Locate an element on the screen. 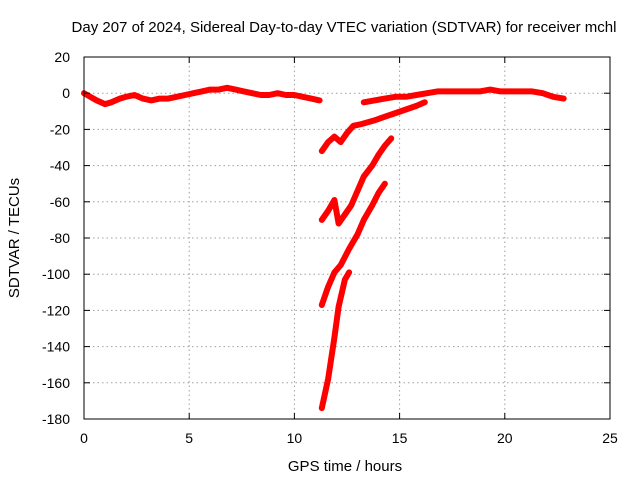 The width and height of the screenshot is (640, 480). y-tick-label: -100 is located at coordinates (56, 274).